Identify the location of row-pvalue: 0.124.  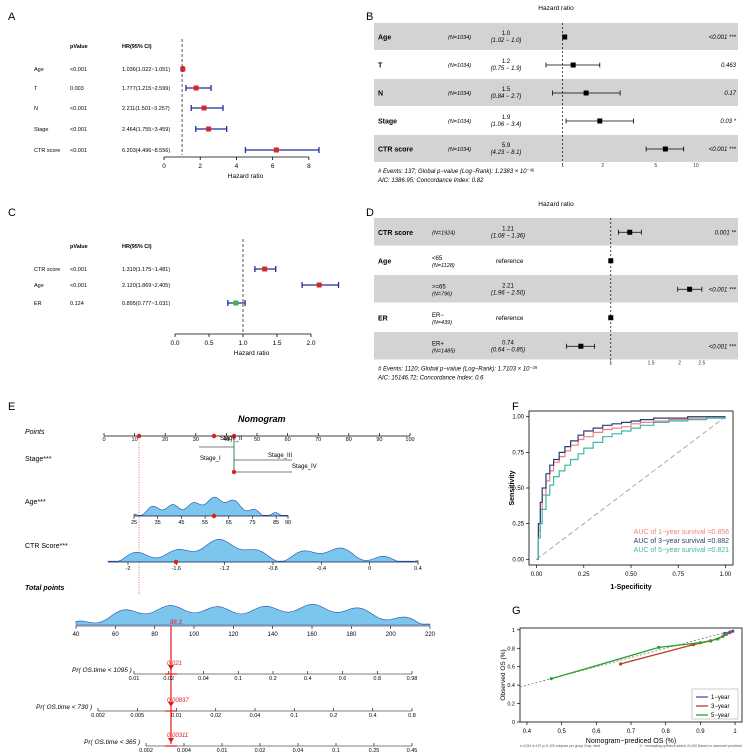
(77, 304).